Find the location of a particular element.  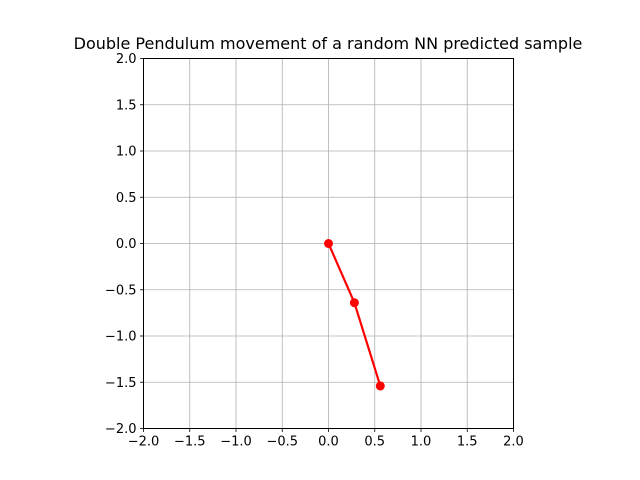

x-tick-label: 1.5 is located at coordinates (467, 442).